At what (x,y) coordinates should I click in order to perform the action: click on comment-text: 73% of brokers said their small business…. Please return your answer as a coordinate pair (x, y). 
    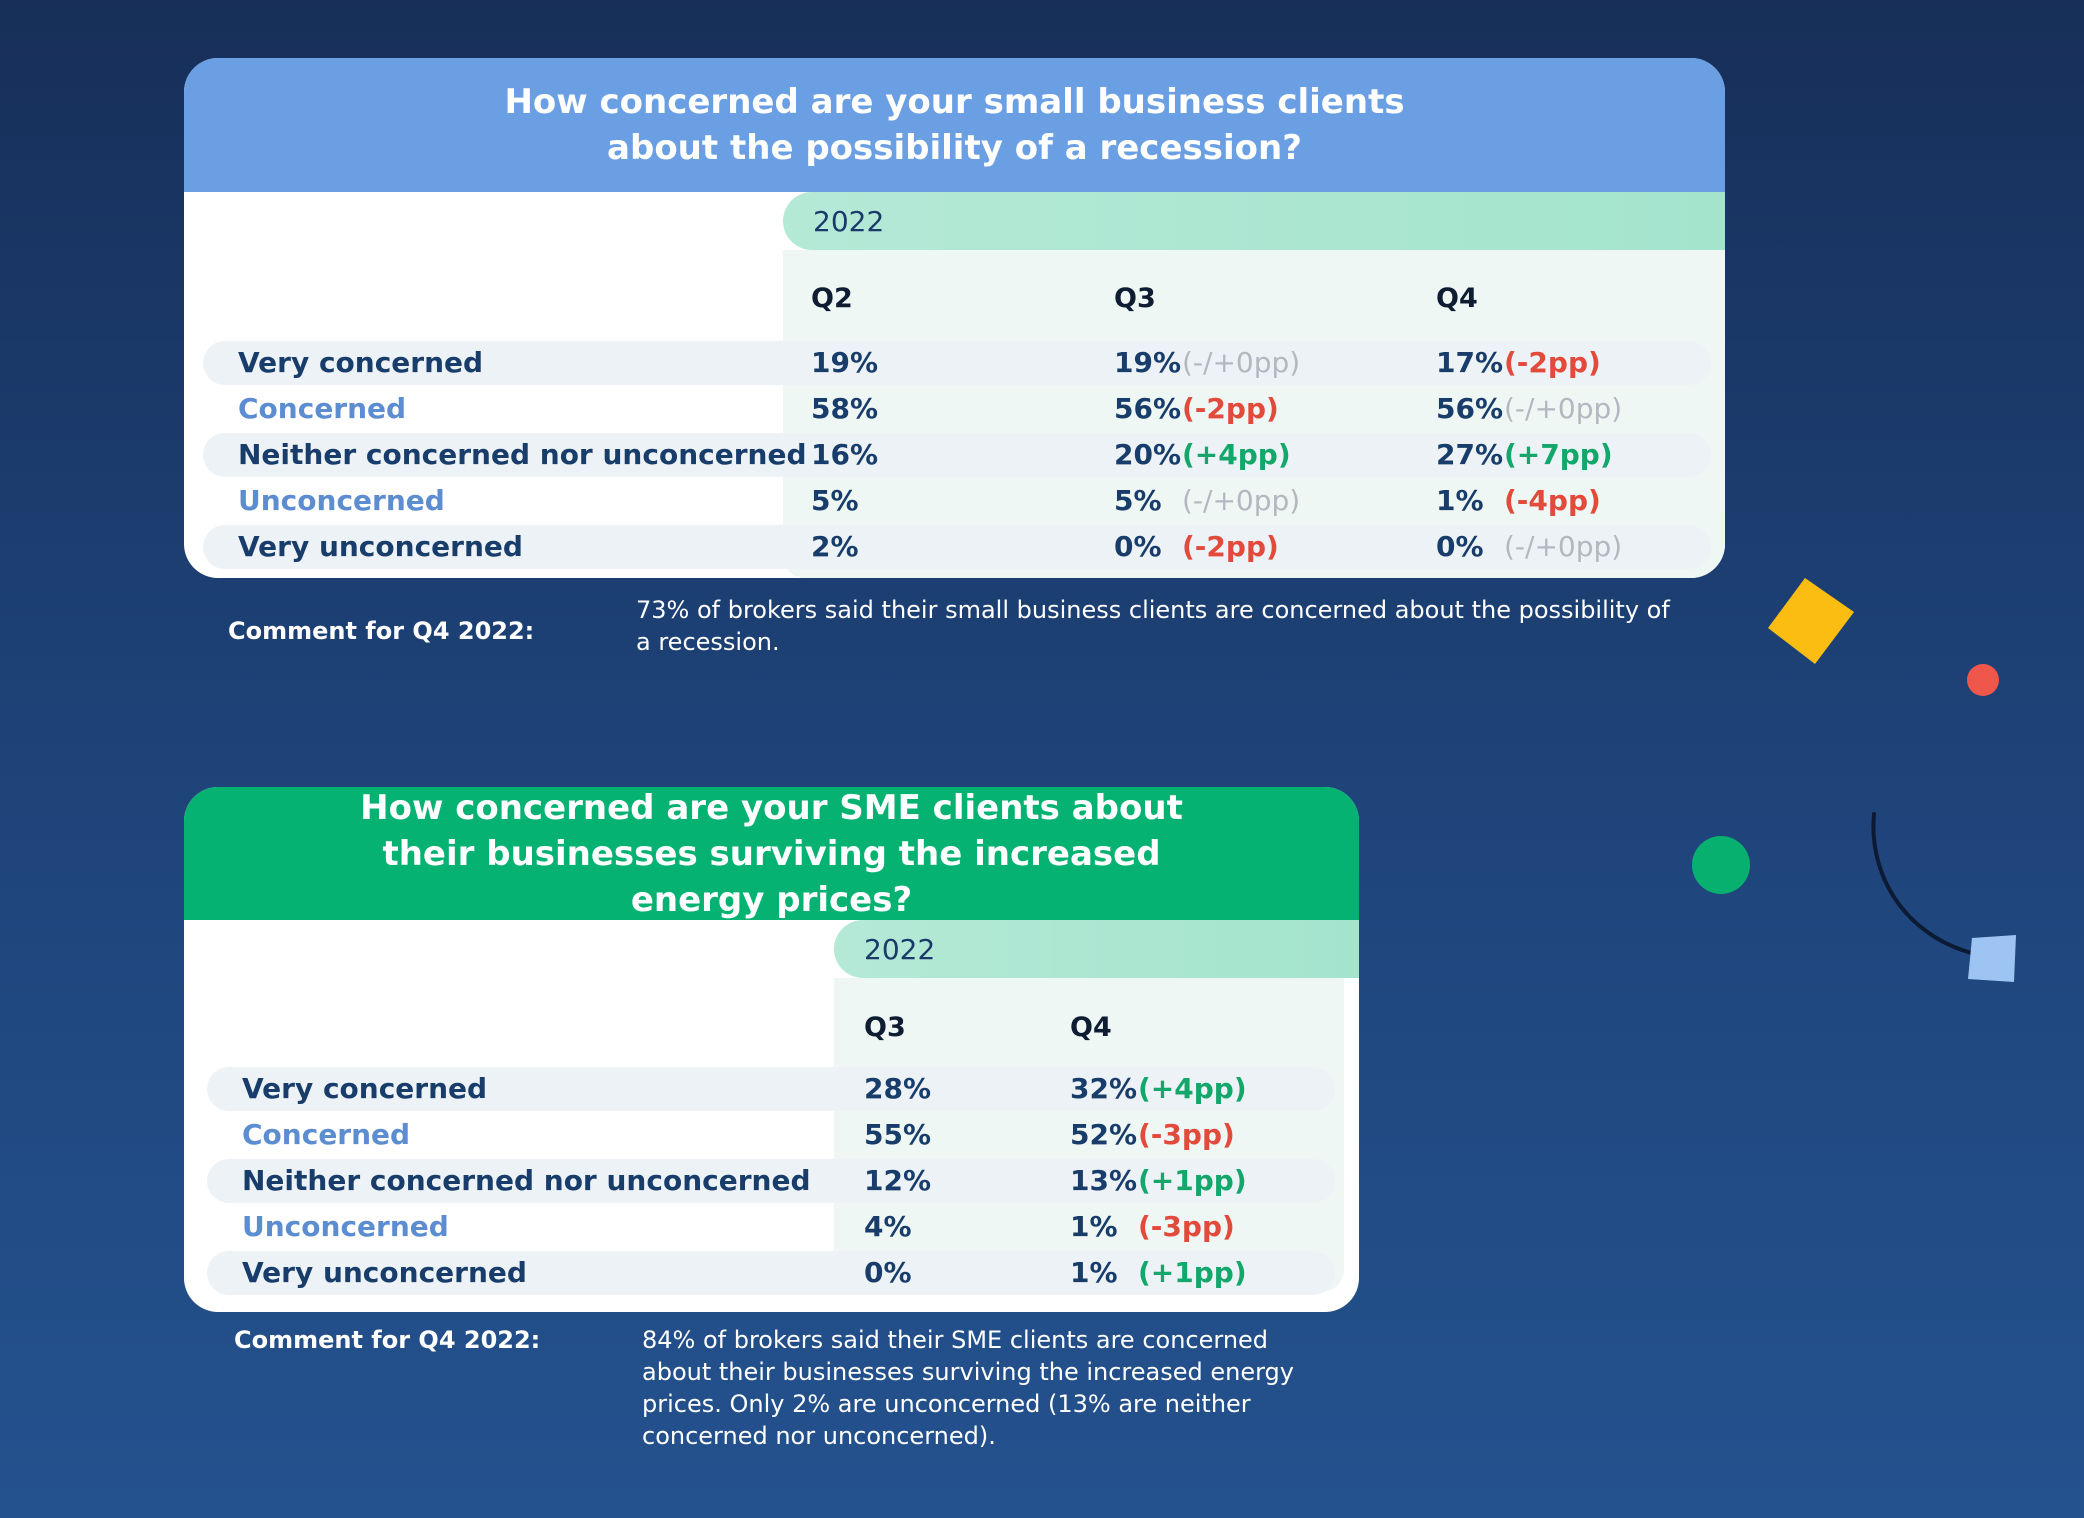
    Looking at the image, I should click on (1153, 626).